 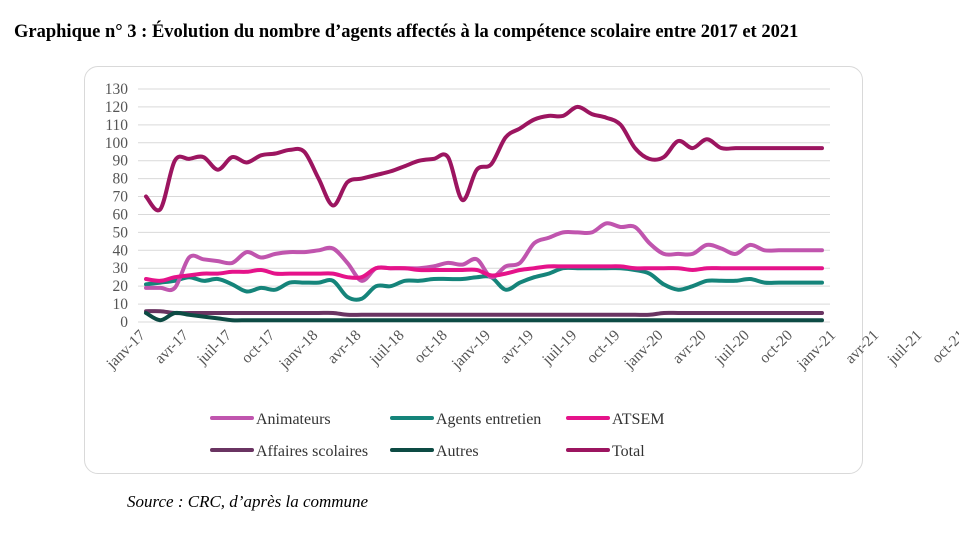 I want to click on x-tick-label: juil-20, so click(x=732, y=348).